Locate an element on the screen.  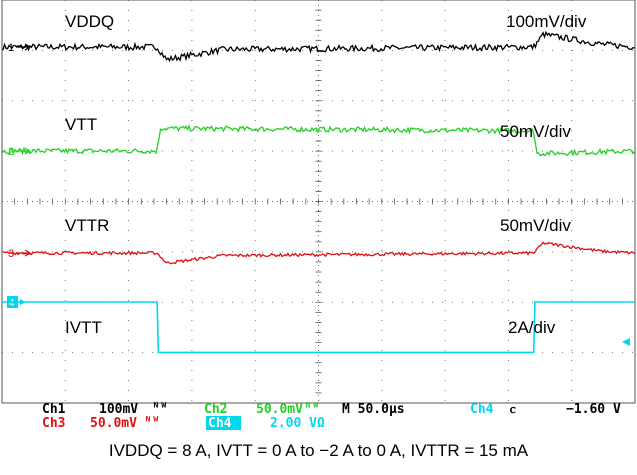
scale-label-vtt: 50mV/div is located at coordinates (535, 131).